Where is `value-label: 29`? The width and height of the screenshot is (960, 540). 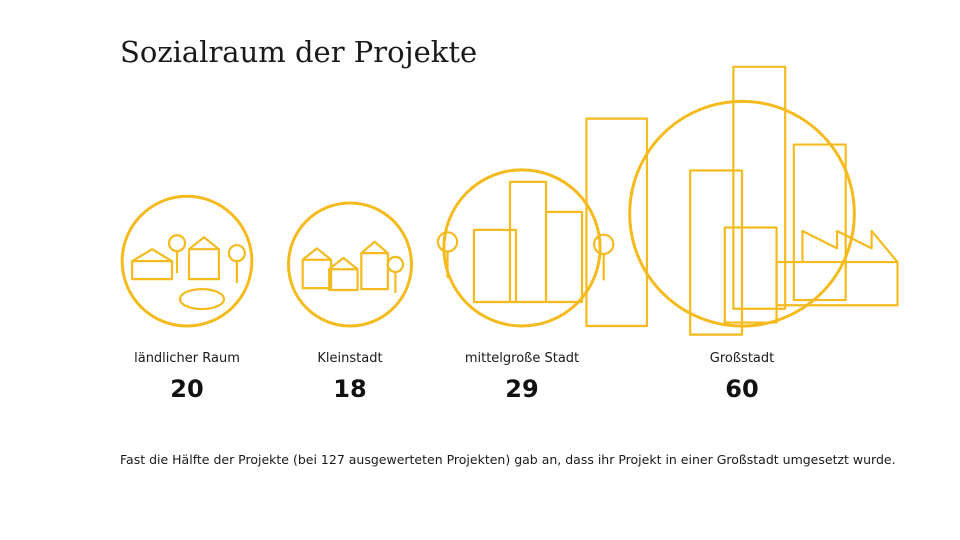 value-label: 29 is located at coordinates (521, 389).